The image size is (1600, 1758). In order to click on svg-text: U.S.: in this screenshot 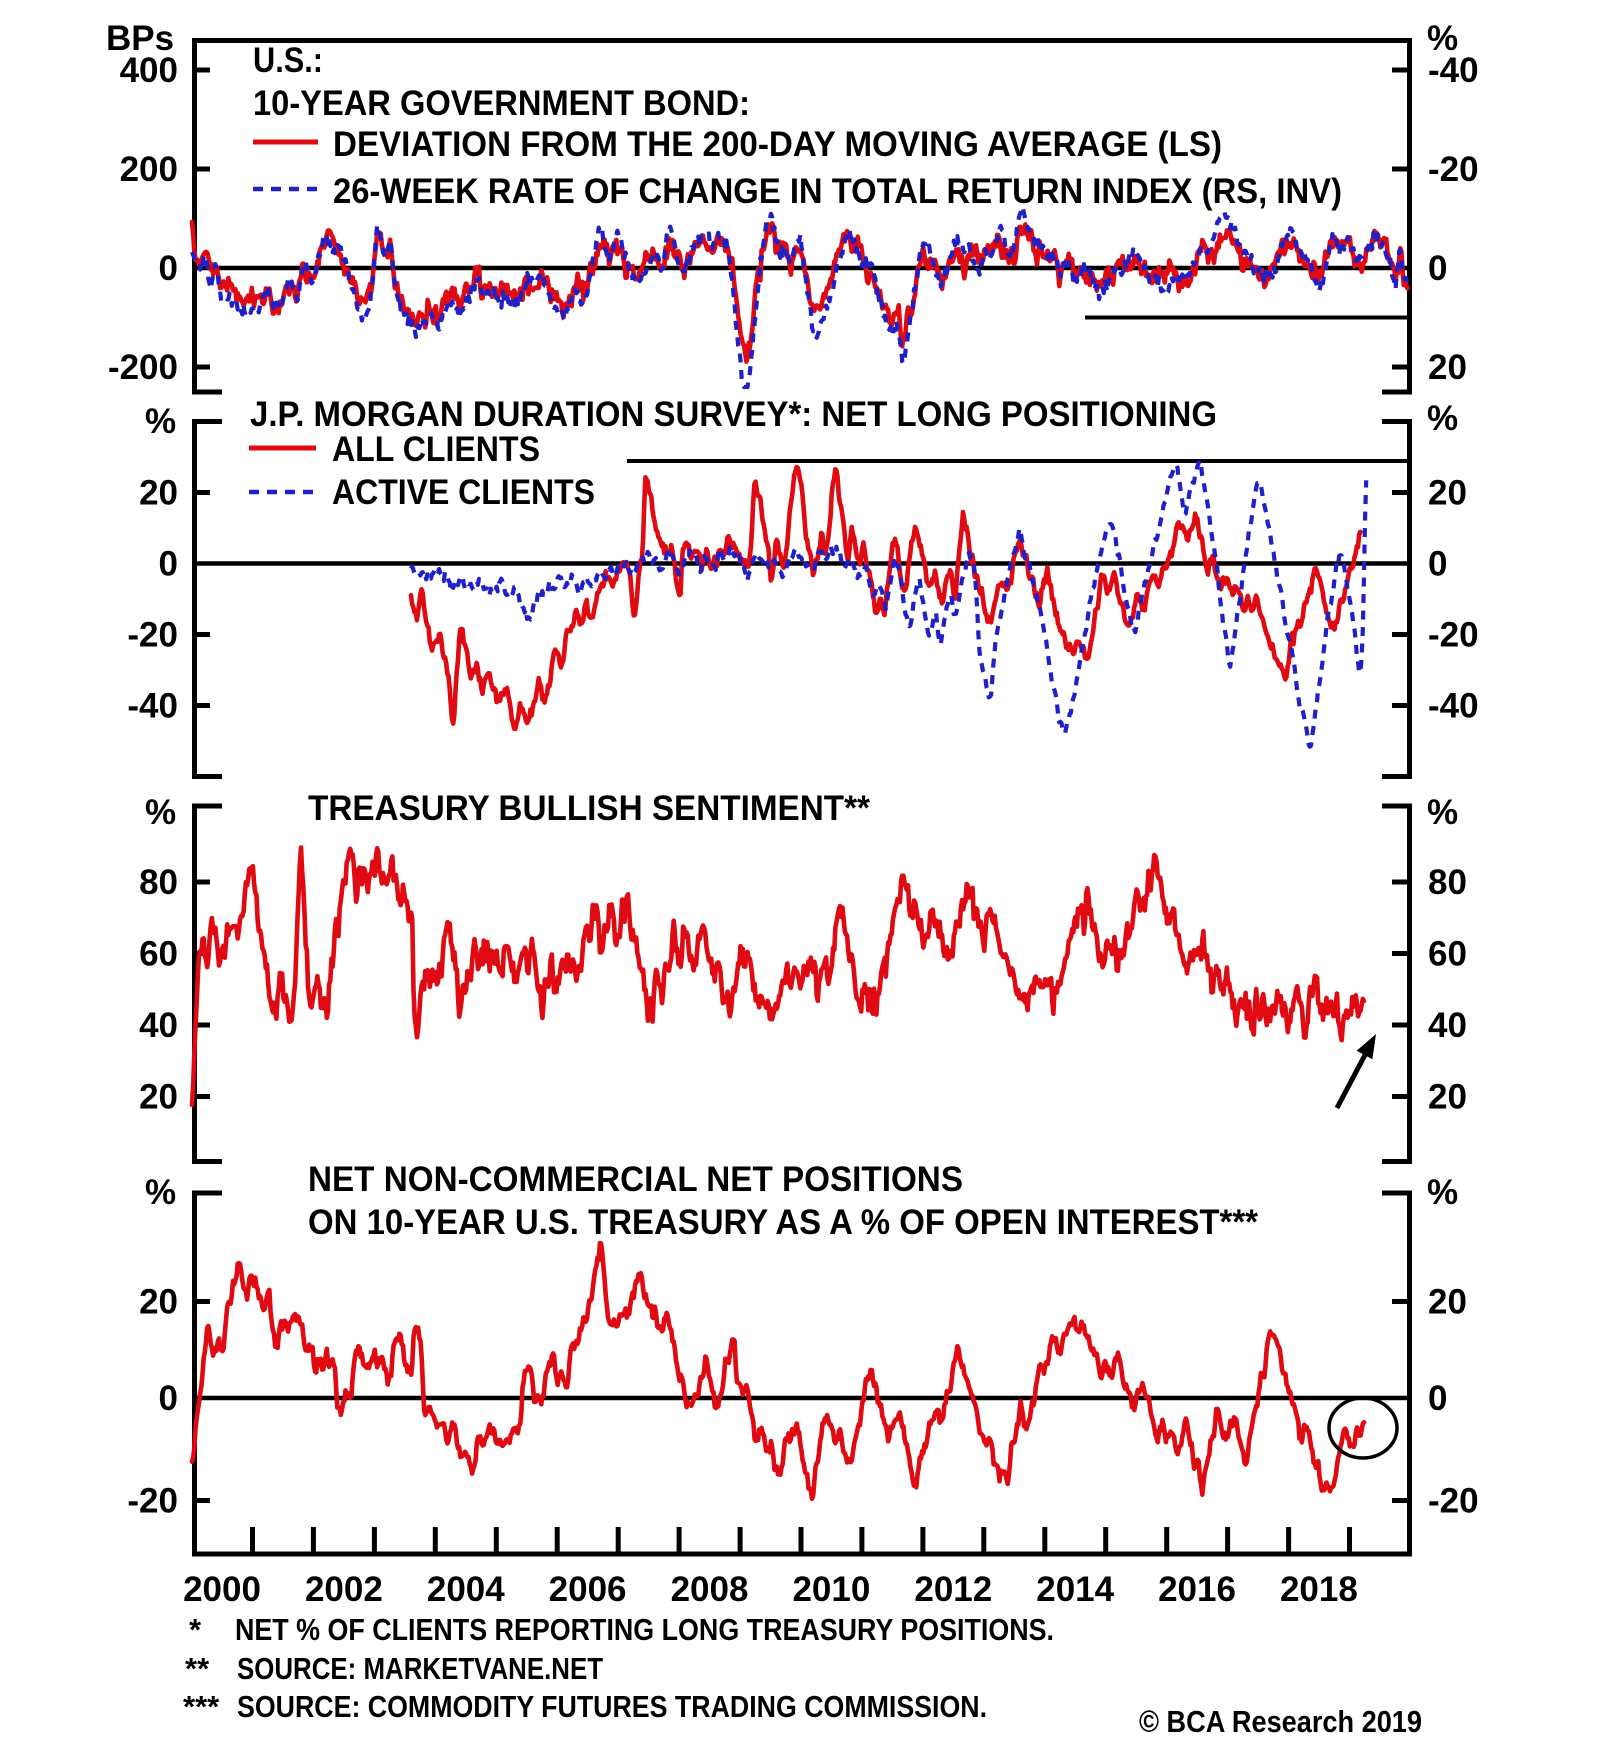, I will do `click(288, 60)`.